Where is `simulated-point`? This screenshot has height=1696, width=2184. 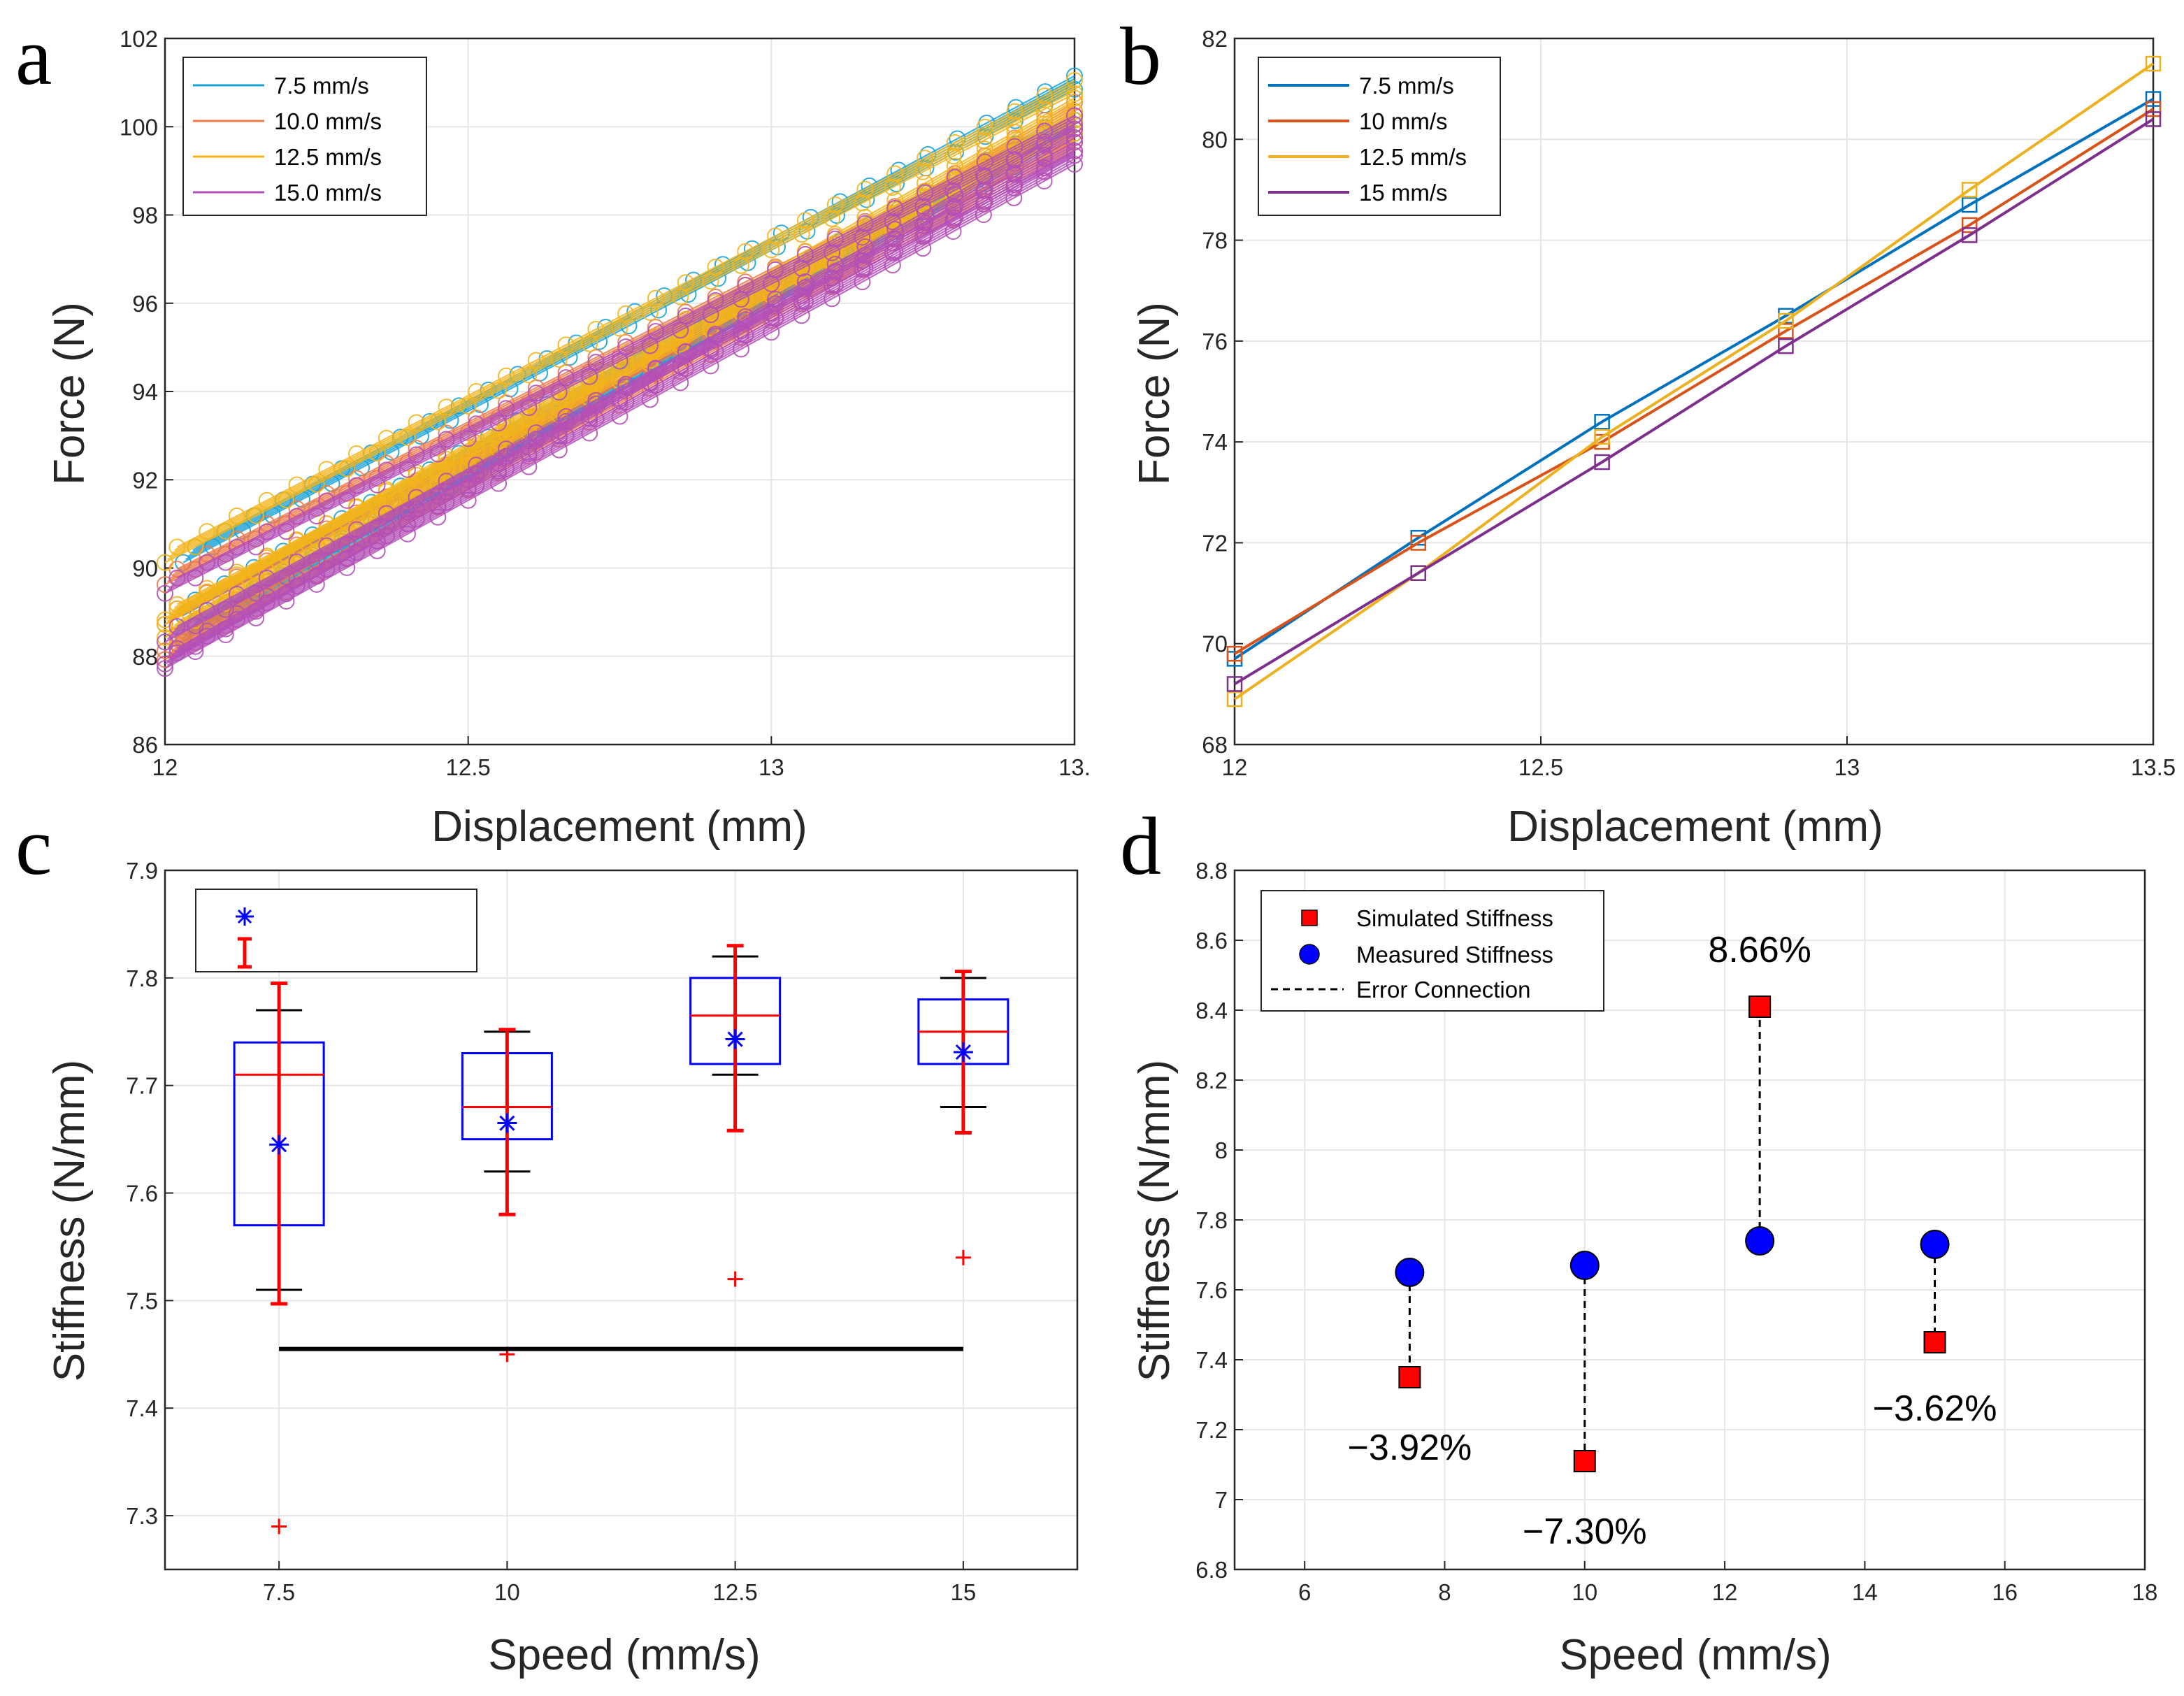 simulated-point is located at coordinates (1409, 1377).